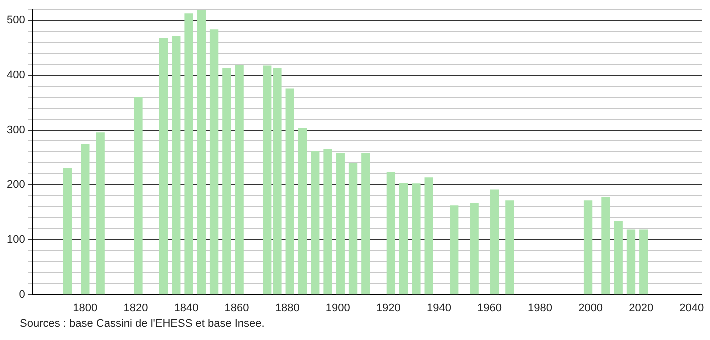  What do you see at coordinates (287, 308) in the screenshot?
I see `x-tick-label: 1880` at bounding box center [287, 308].